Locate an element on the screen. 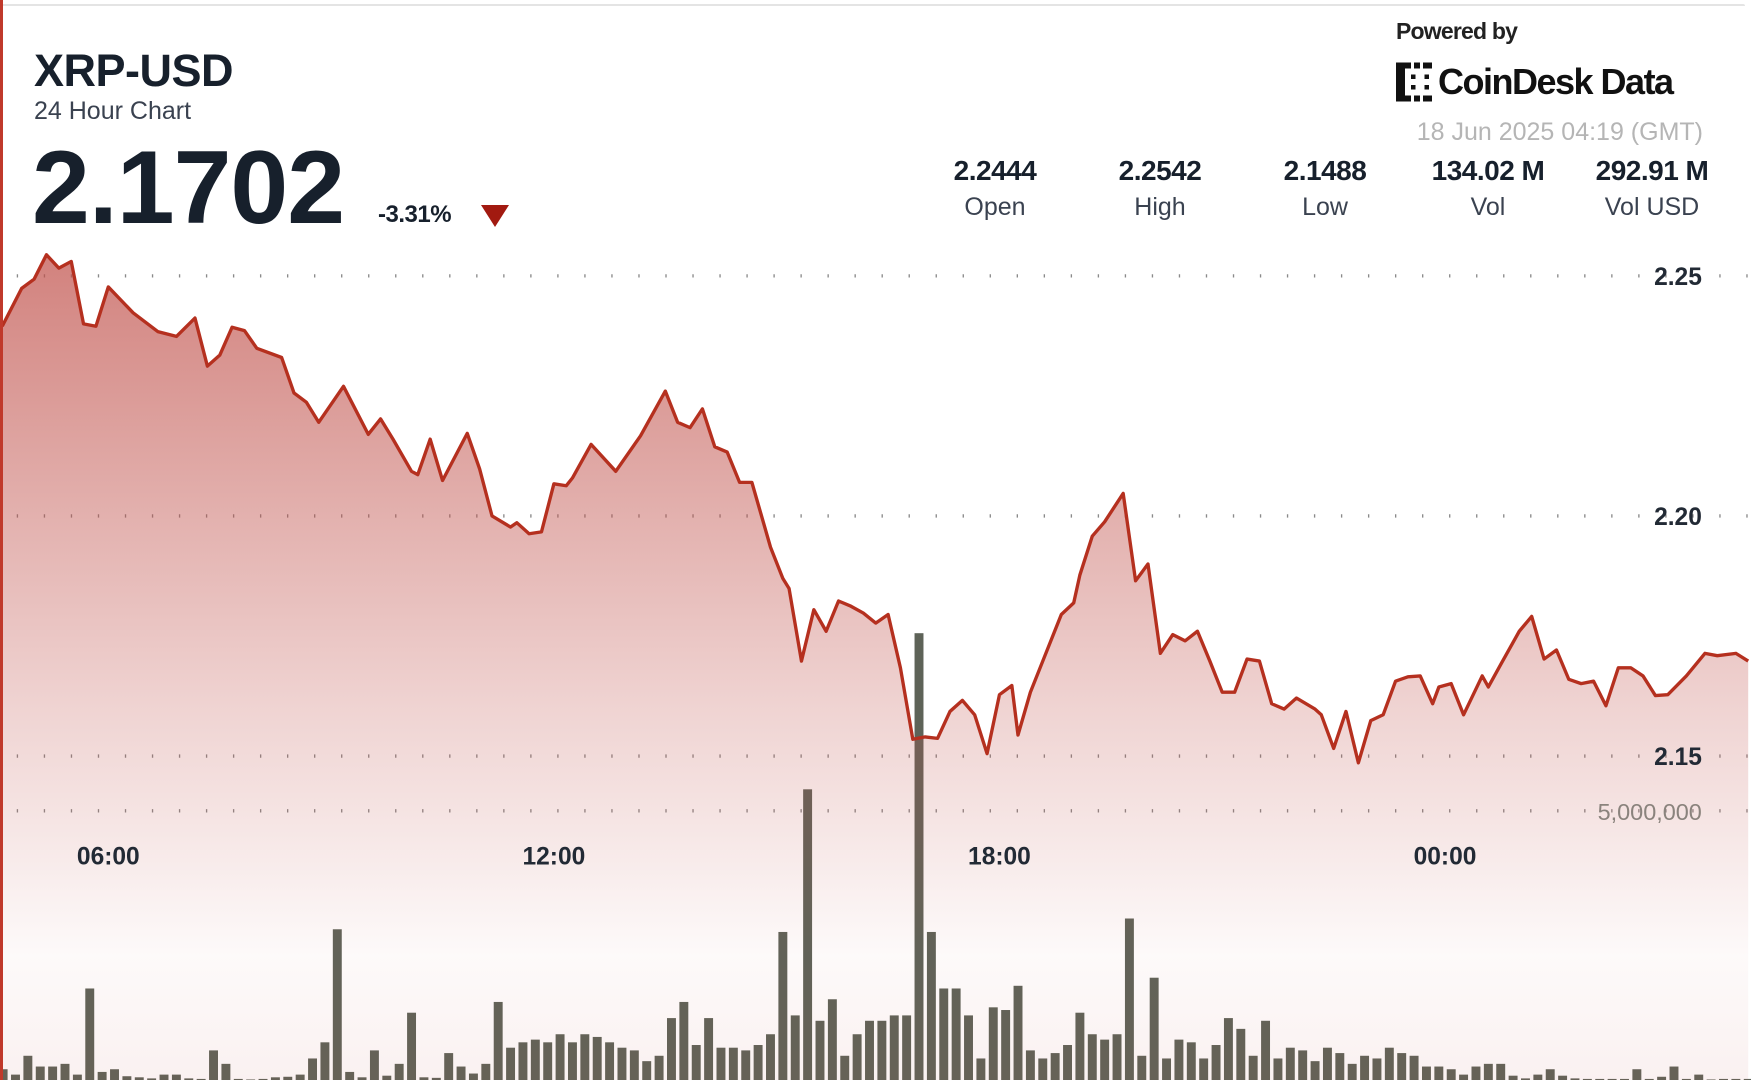  powered-by-label: Powered by is located at coordinates (1457, 31).